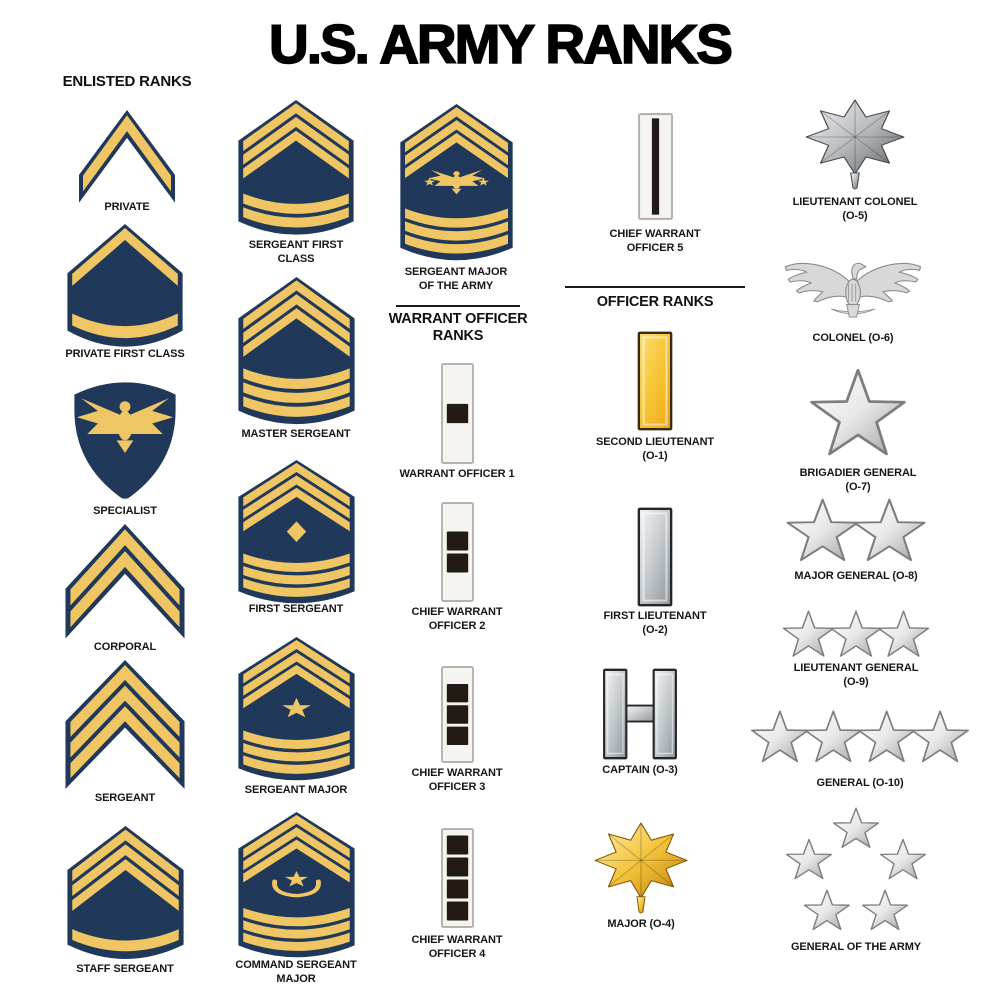 This screenshot has height=1000, width=1000. Describe the element at coordinates (858, 412) in the screenshot. I see `brigadier-general-insignia-icon` at that location.